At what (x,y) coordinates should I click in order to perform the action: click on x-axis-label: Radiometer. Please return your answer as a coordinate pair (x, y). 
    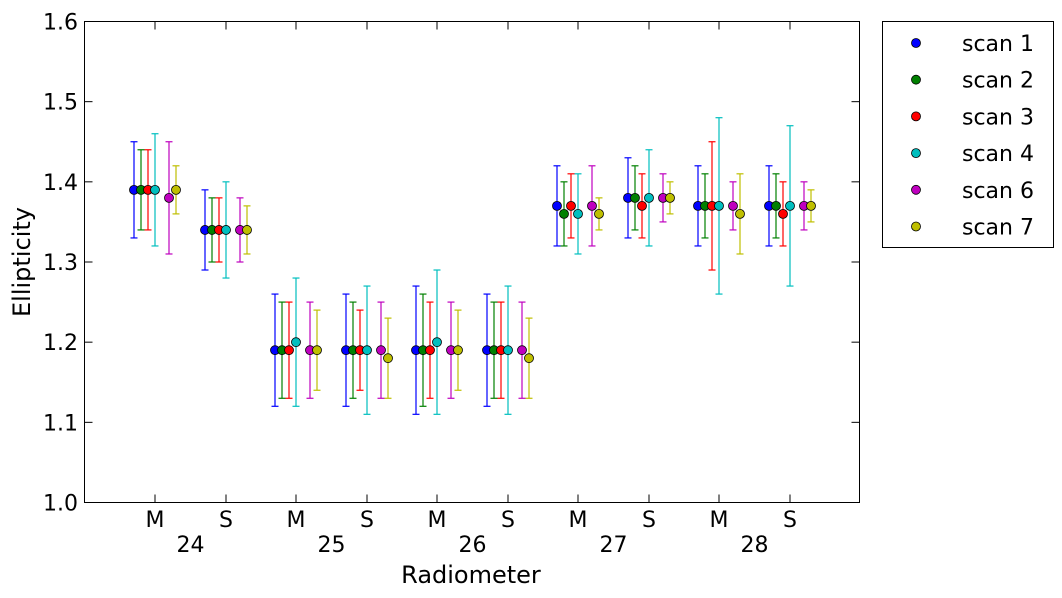
    Looking at the image, I should click on (471, 575).